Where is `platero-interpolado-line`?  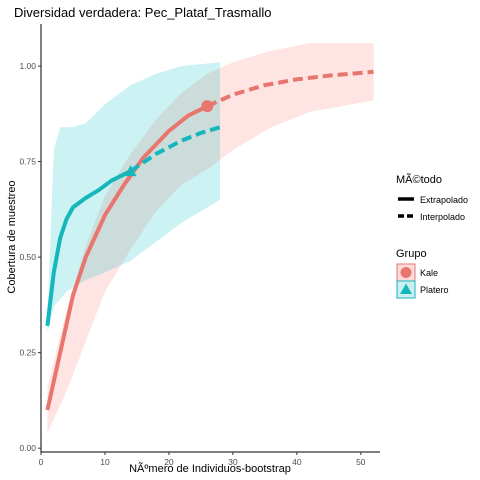 platero-interpolado-line is located at coordinates (175, 149).